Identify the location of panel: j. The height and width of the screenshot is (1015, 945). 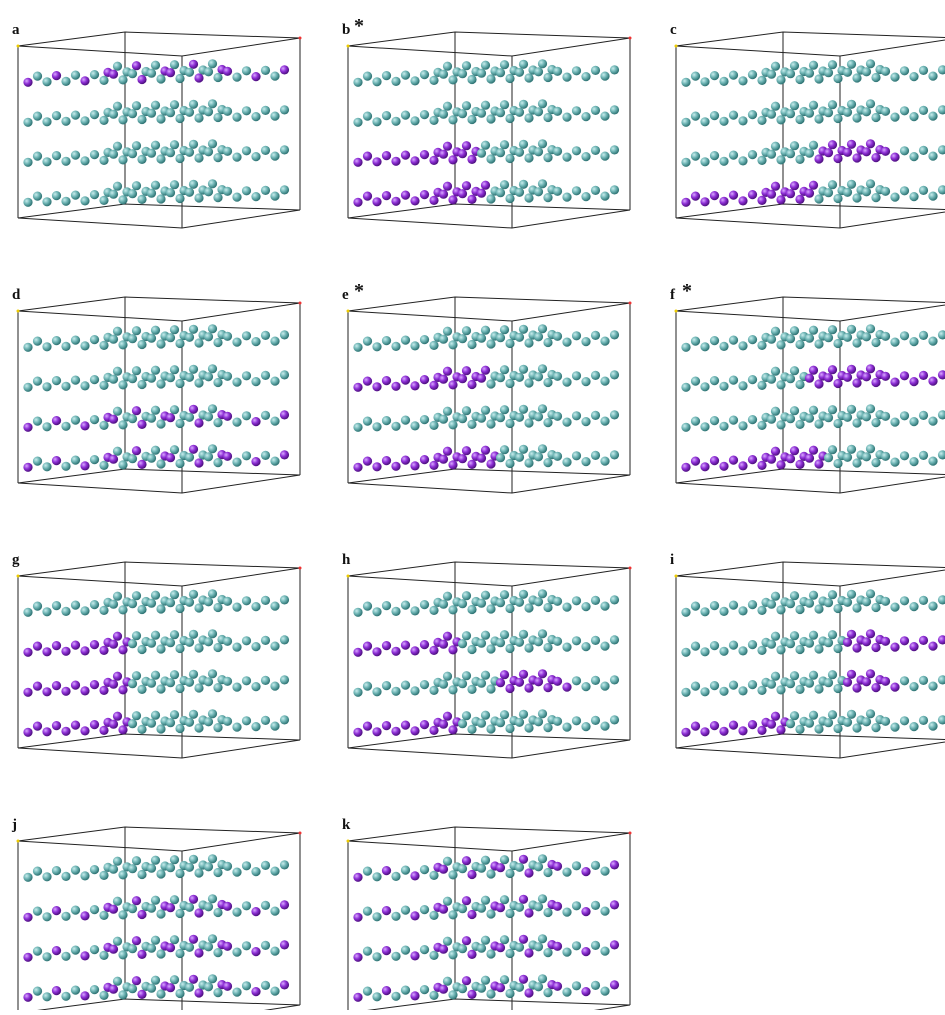
(156, 916).